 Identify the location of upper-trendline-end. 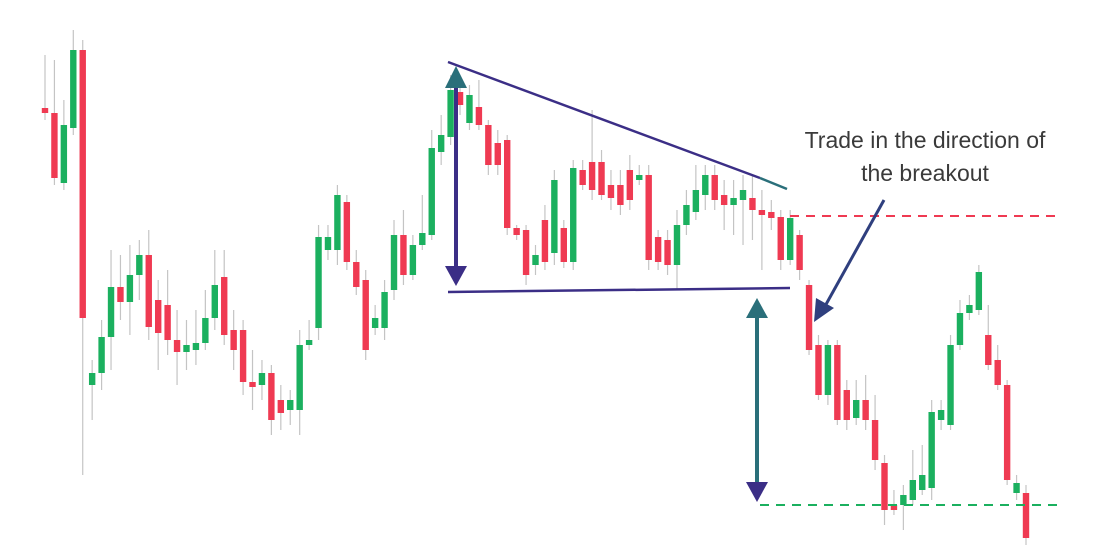
(773, 183).